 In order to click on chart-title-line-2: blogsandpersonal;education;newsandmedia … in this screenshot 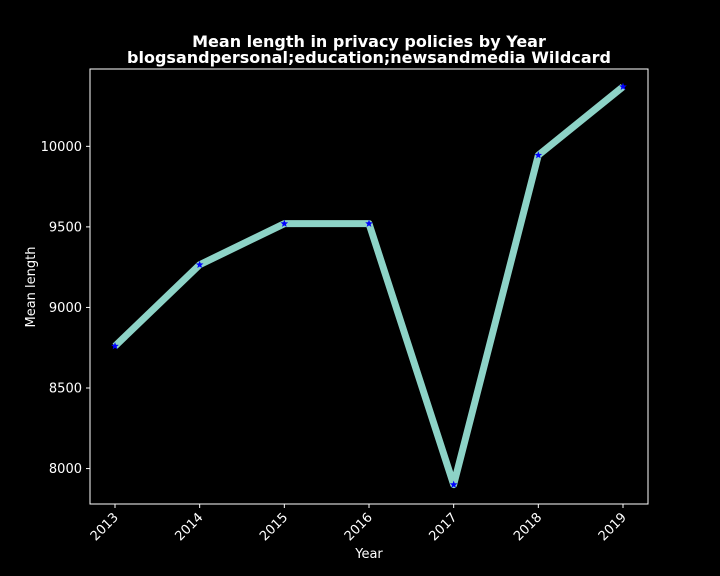, I will do `click(369, 57)`.